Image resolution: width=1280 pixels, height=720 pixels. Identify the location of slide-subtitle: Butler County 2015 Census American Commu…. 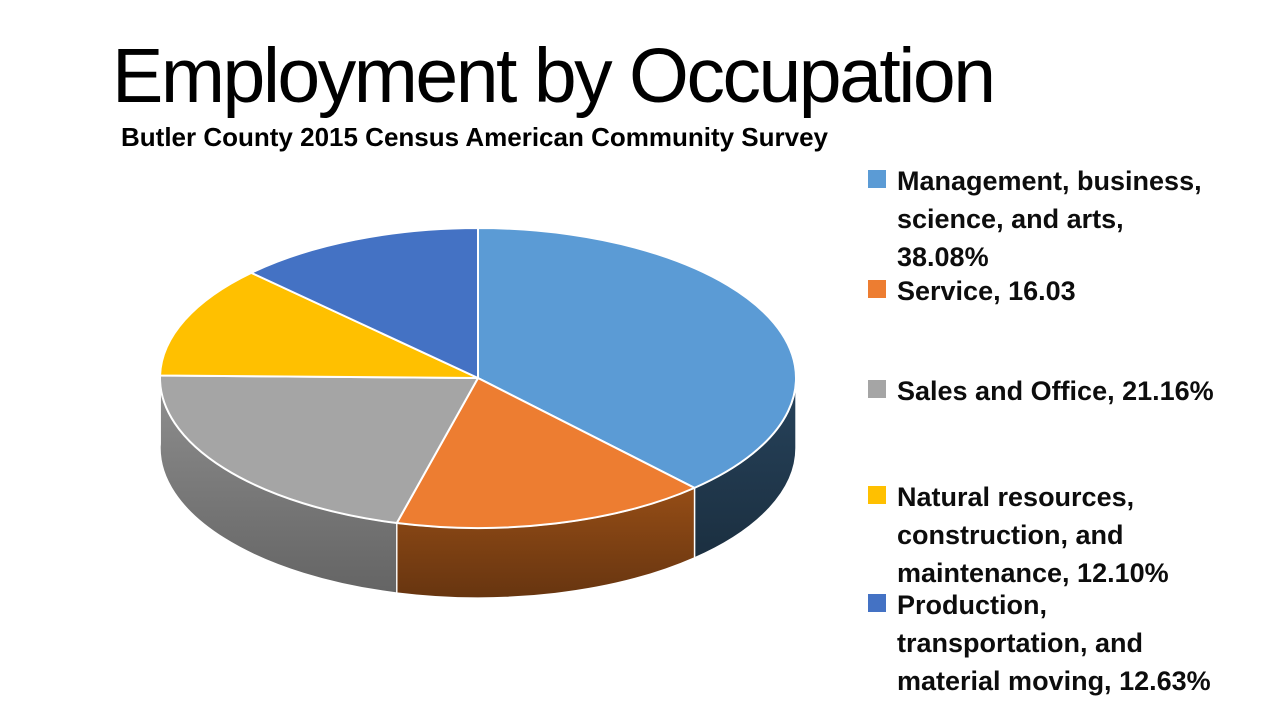
(475, 137).